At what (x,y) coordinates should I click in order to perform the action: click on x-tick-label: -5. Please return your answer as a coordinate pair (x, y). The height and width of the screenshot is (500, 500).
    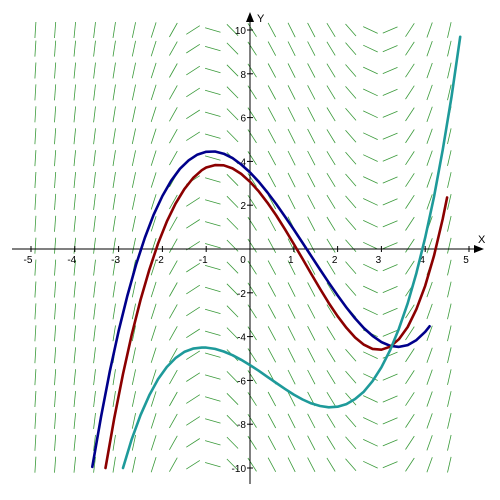
    Looking at the image, I should click on (28, 260).